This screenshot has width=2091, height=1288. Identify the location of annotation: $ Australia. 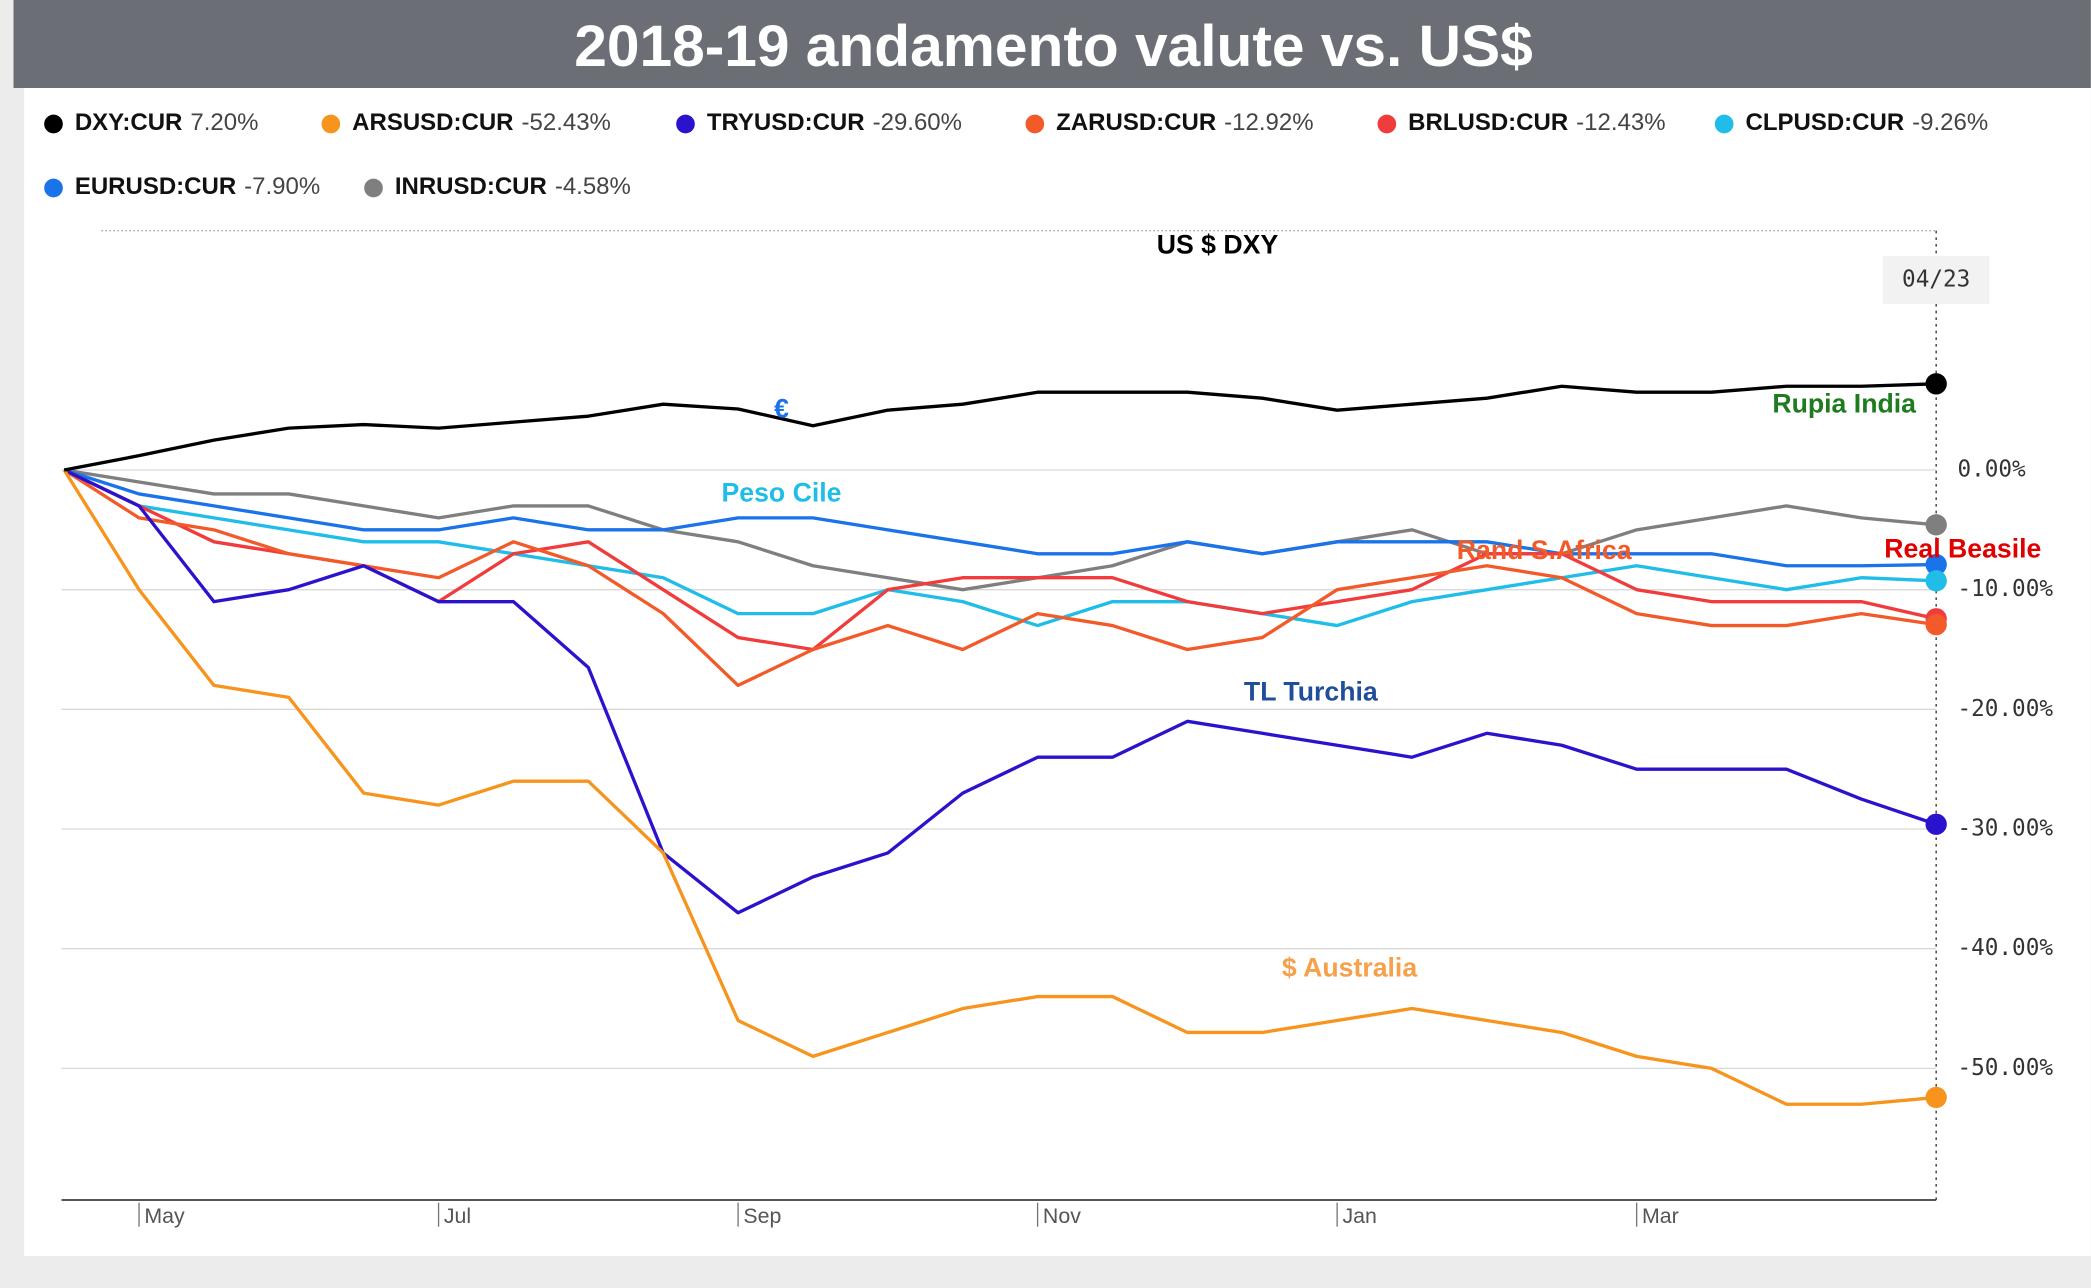
(1349, 967).